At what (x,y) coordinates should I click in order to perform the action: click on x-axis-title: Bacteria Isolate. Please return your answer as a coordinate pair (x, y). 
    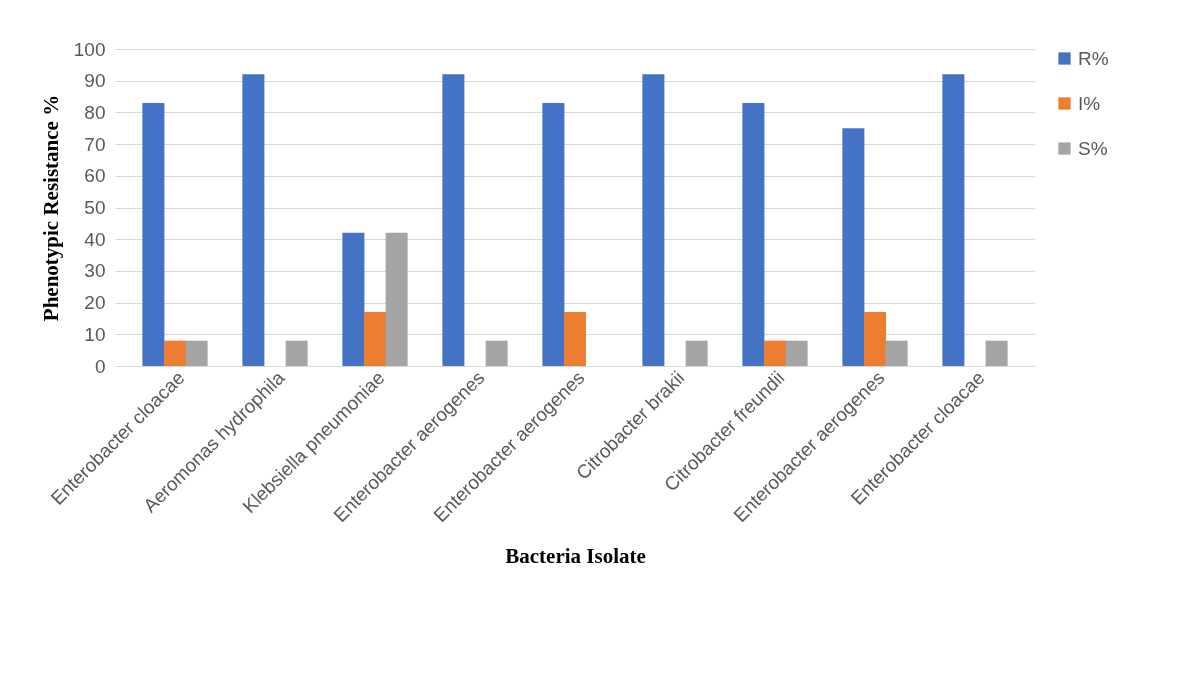
    Looking at the image, I should click on (575, 556).